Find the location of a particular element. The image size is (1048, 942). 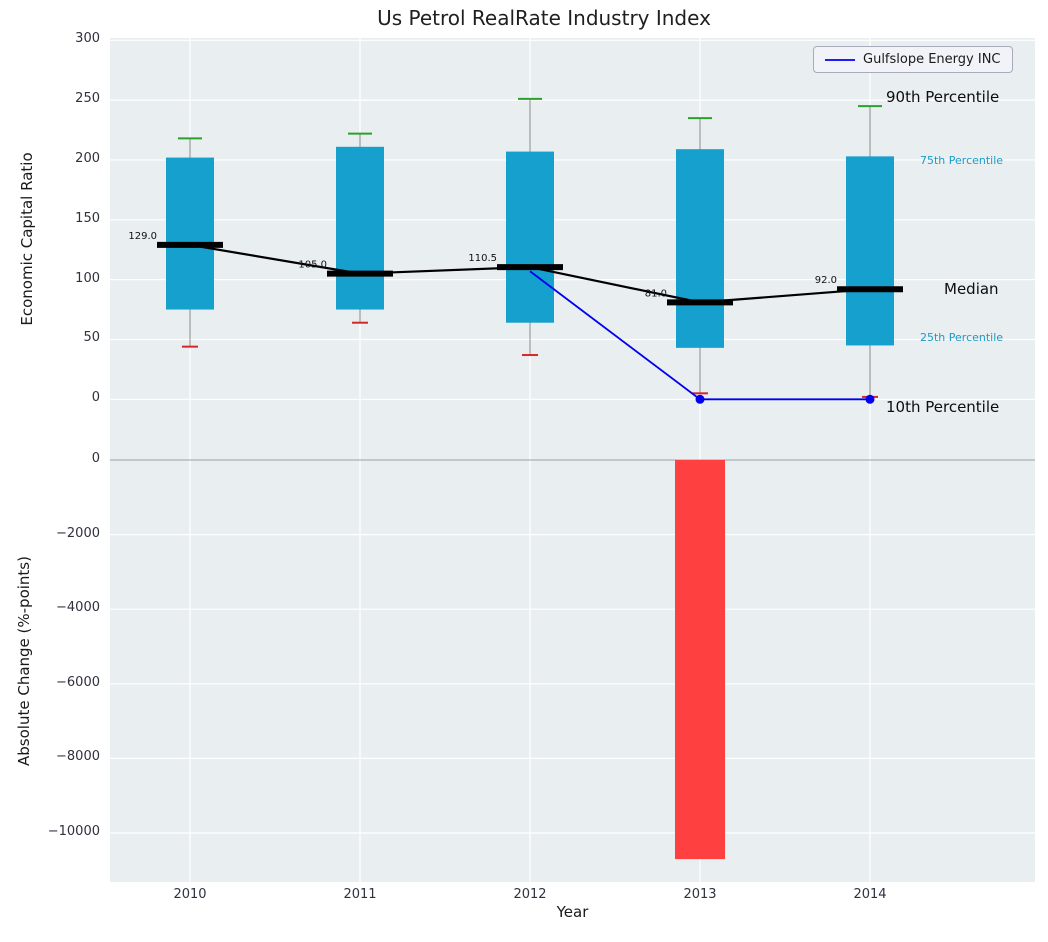

annotation-75th-percentile: 75th Percentile is located at coordinates (962, 160).